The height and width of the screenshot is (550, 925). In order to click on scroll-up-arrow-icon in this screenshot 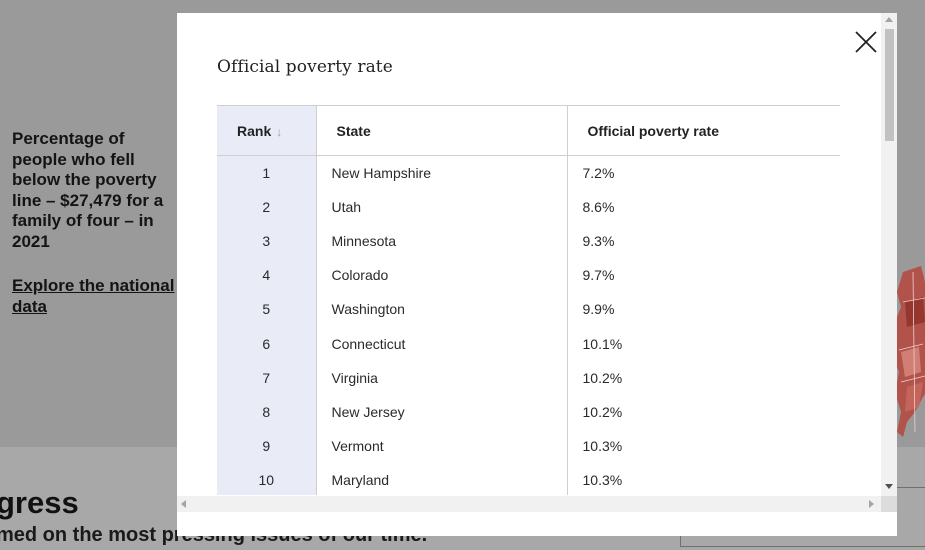, I will do `click(889, 19)`.